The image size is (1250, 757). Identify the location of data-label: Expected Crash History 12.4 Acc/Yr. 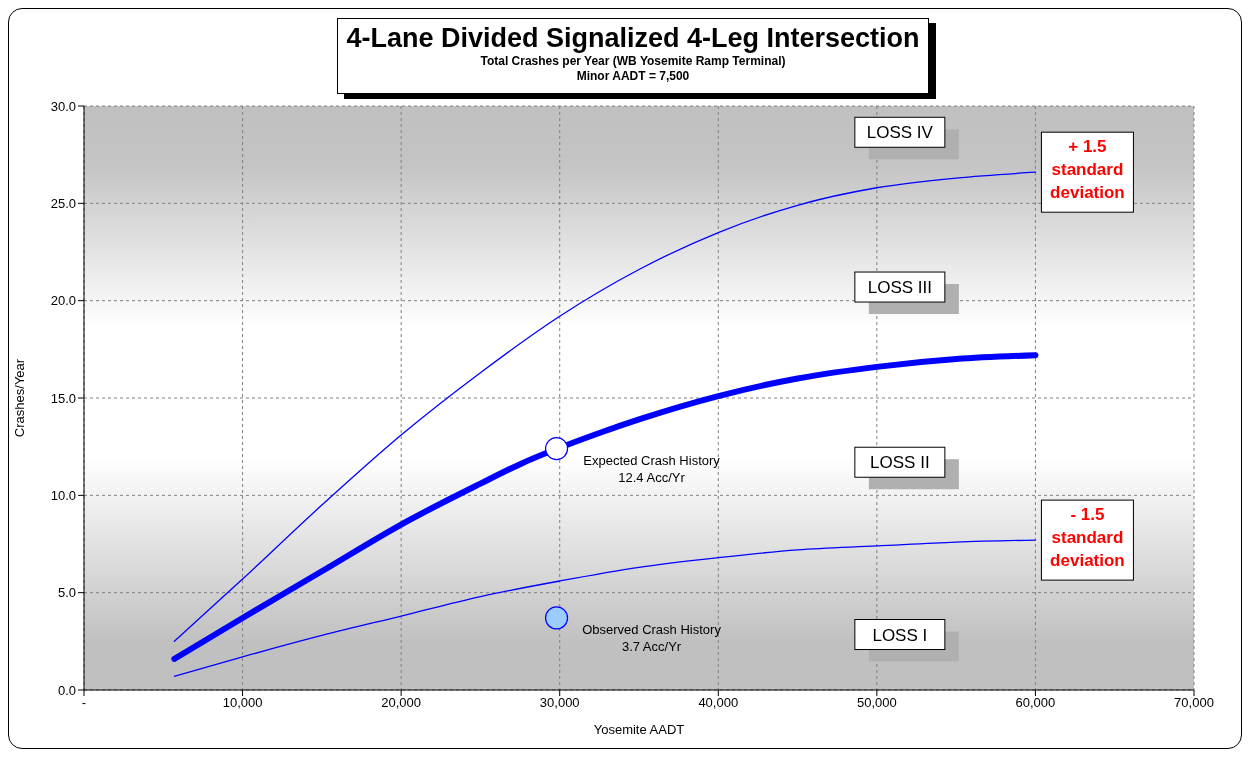
(652, 468).